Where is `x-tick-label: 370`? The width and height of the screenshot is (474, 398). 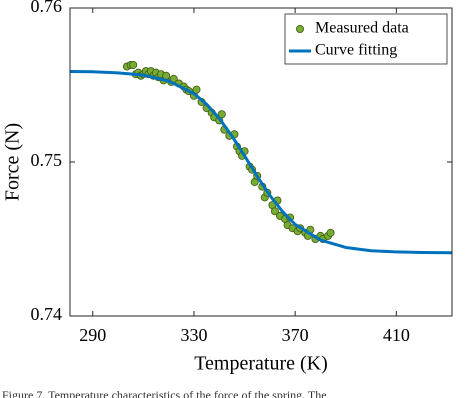 x-tick-label: 370 is located at coordinates (295, 335).